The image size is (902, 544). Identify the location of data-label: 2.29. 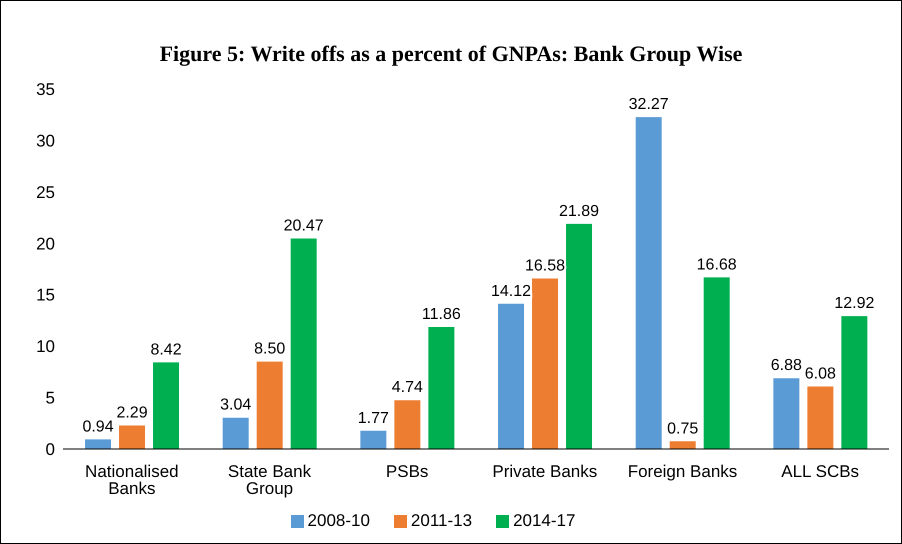
(132, 413).